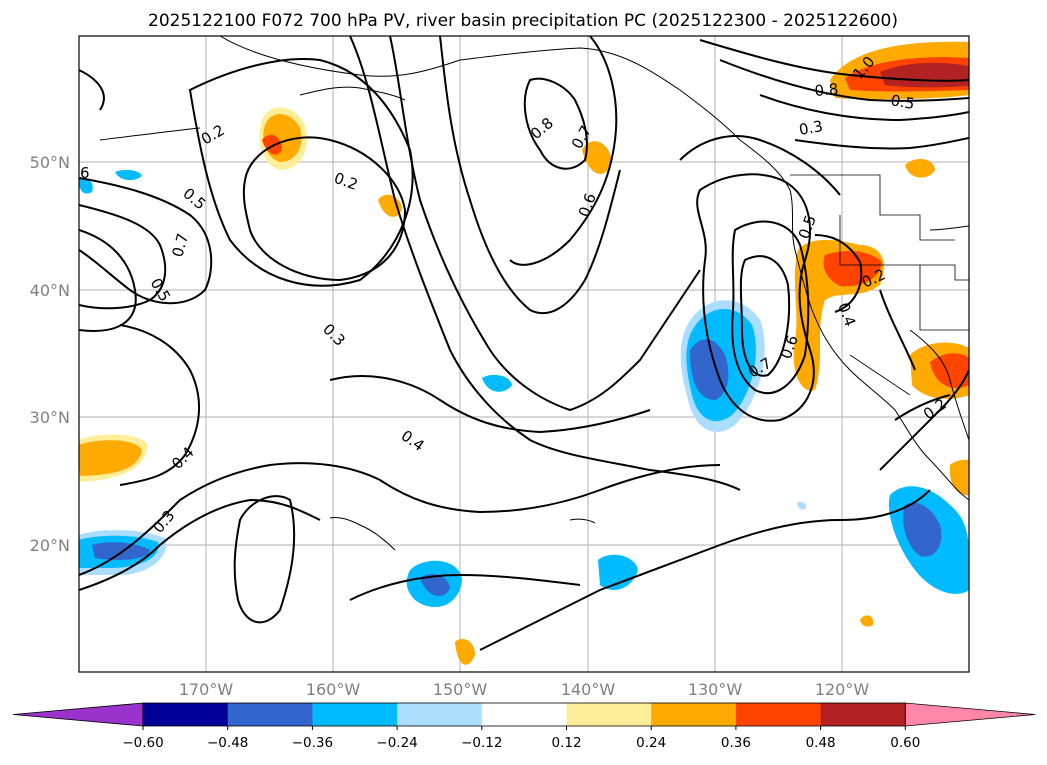 Image resolution: width=1047 pixels, height=765 pixels. Describe the element at coordinates (651, 743) in the screenshot. I see `colorbar-tick-label: 0.24` at that location.